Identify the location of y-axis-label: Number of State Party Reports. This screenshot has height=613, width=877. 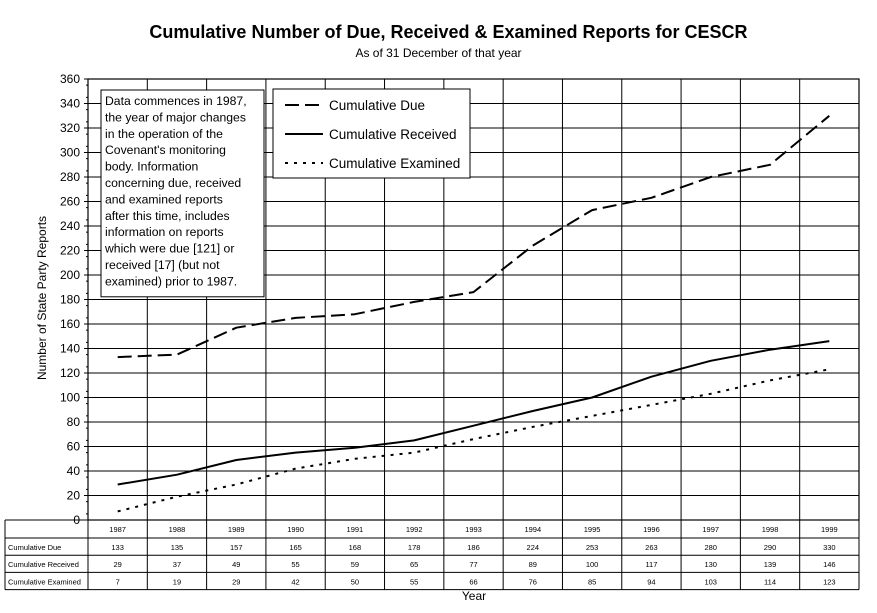
(42, 298).